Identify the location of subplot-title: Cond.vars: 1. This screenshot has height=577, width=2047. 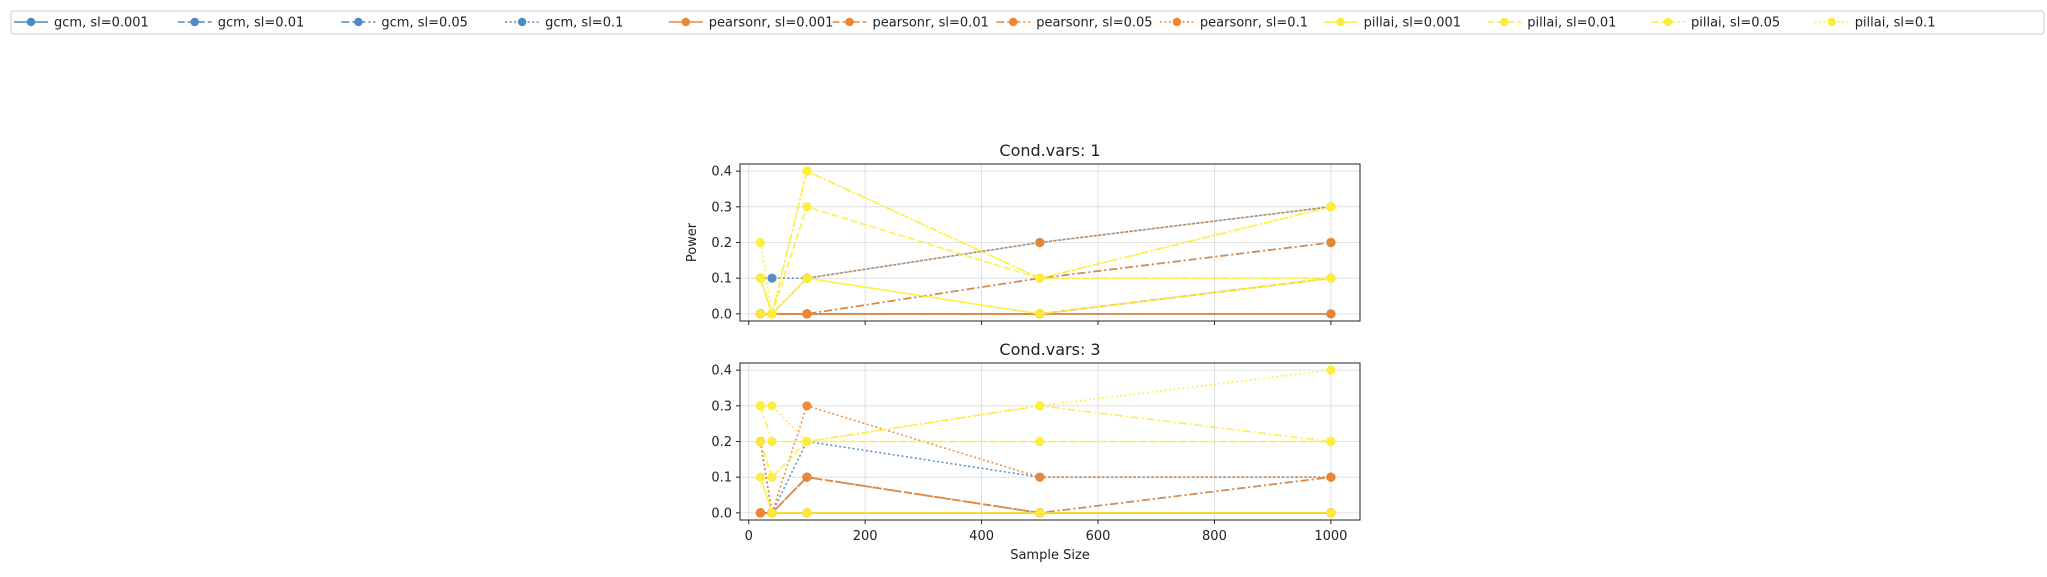
(1049, 150).